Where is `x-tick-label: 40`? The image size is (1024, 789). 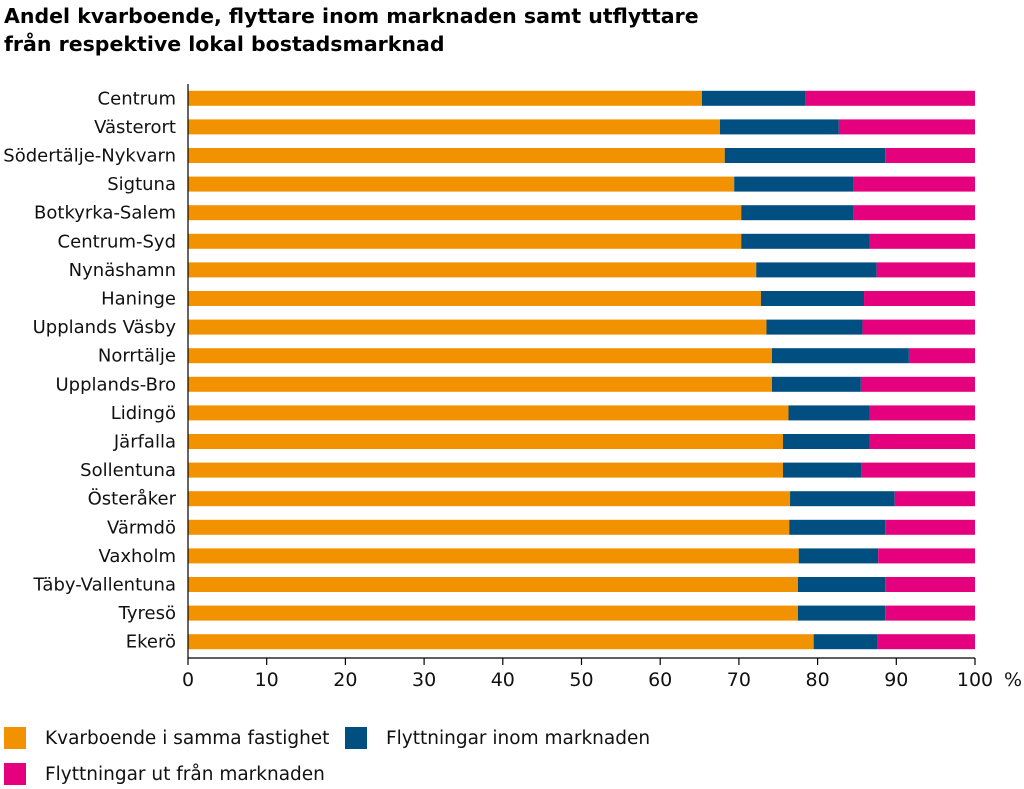 x-tick-label: 40 is located at coordinates (503, 680).